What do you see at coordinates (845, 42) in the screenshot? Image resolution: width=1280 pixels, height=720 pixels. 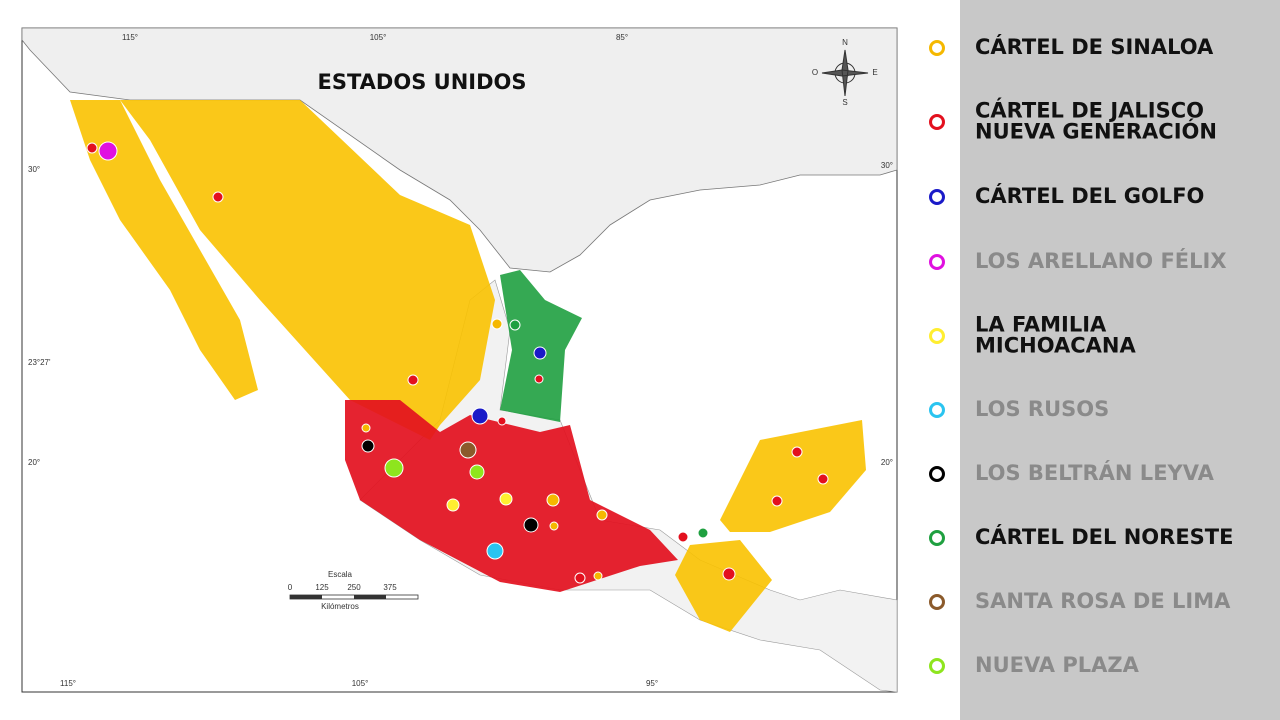 I see `coord-label: N` at bounding box center [845, 42].